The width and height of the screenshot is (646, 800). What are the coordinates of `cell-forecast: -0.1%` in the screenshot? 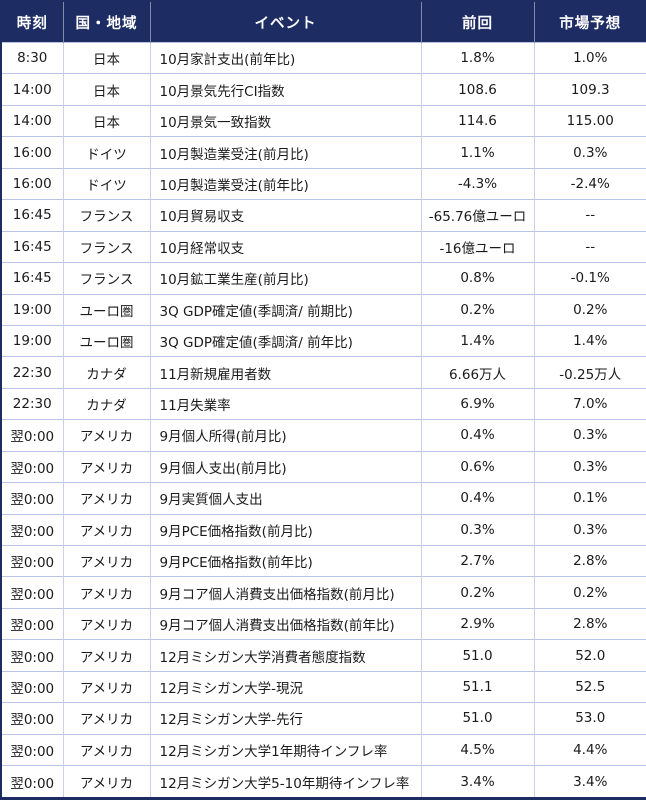 It's located at (589, 278).